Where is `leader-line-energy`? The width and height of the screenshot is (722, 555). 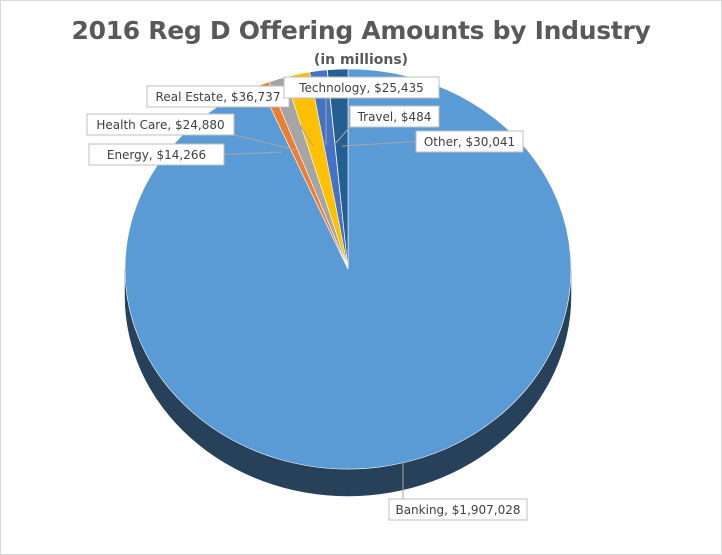
leader-line-energy is located at coordinates (253, 153).